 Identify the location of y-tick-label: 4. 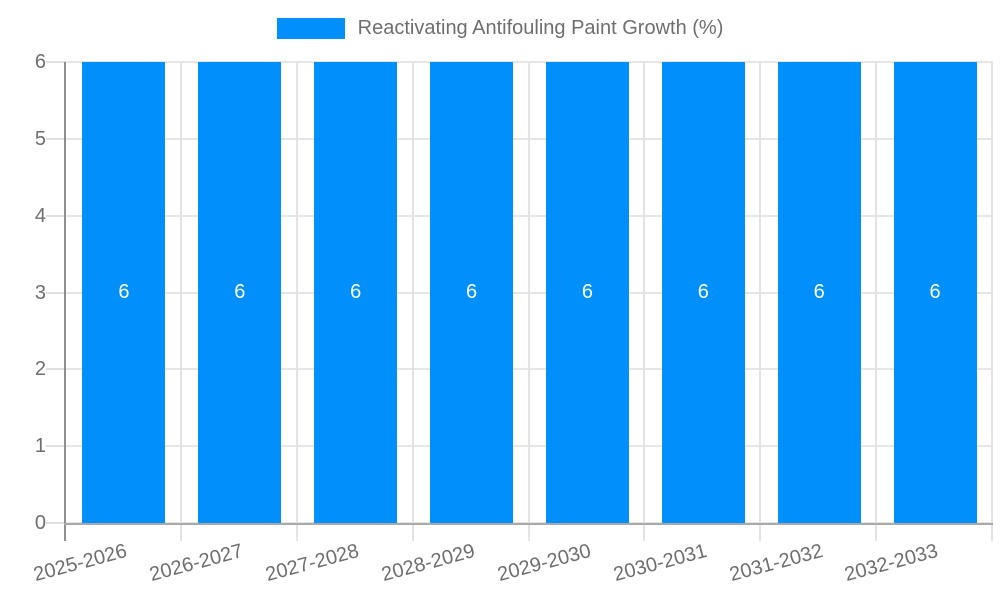
(40, 215).